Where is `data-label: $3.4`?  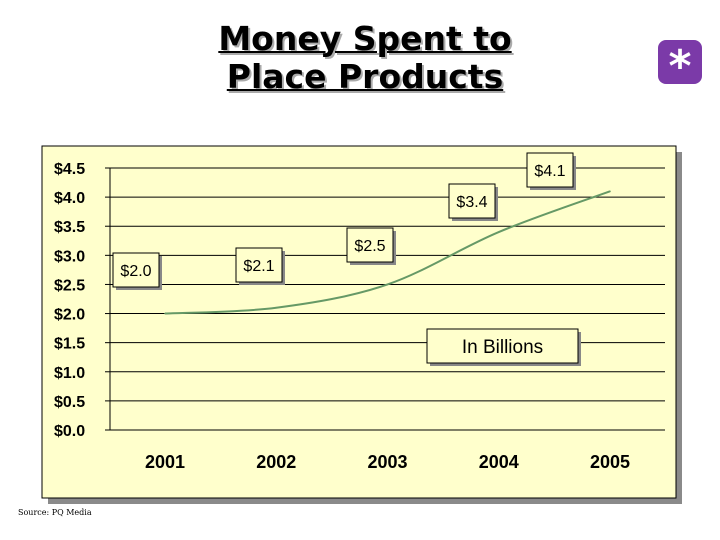
data-label: $3.4 is located at coordinates (471, 202).